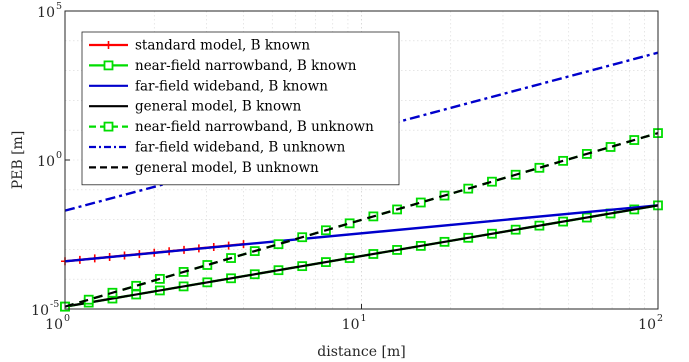 The height and width of the screenshot is (362, 689). I want to click on x-tick-label-exp: 1, so click(364, 318).